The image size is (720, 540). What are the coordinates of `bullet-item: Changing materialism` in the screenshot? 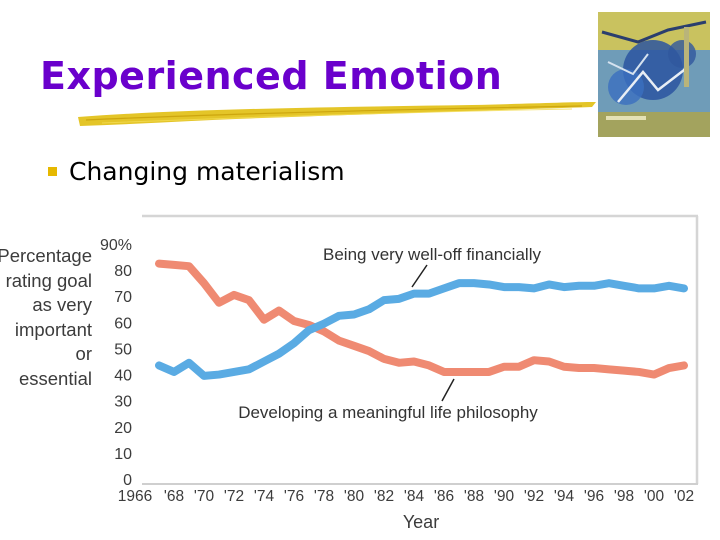 It's located at (196, 171).